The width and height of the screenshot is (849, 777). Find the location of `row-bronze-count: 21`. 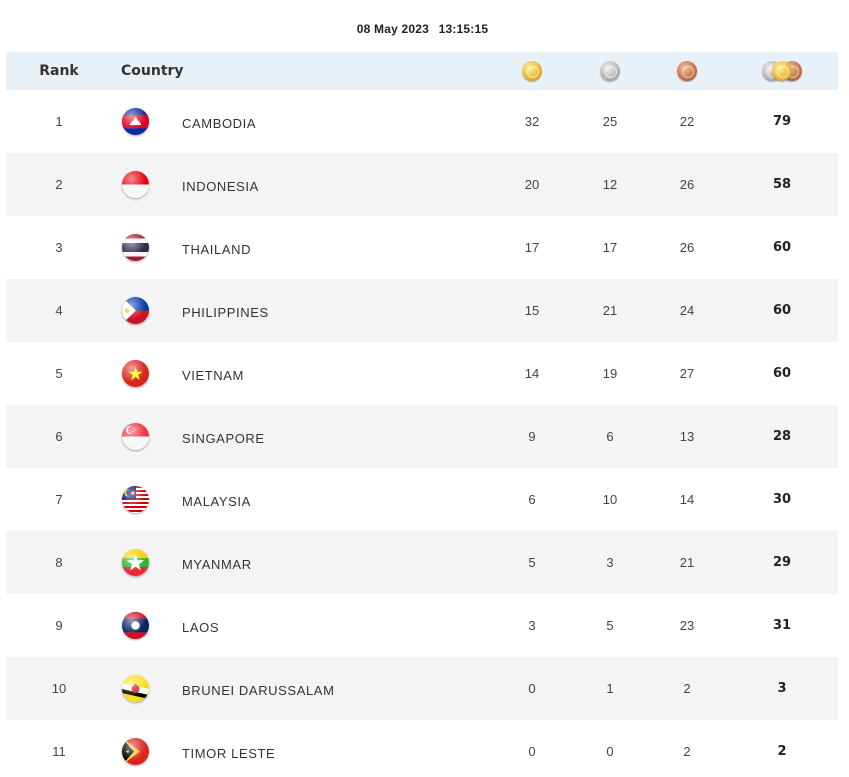

row-bronze-count: 21 is located at coordinates (687, 562).